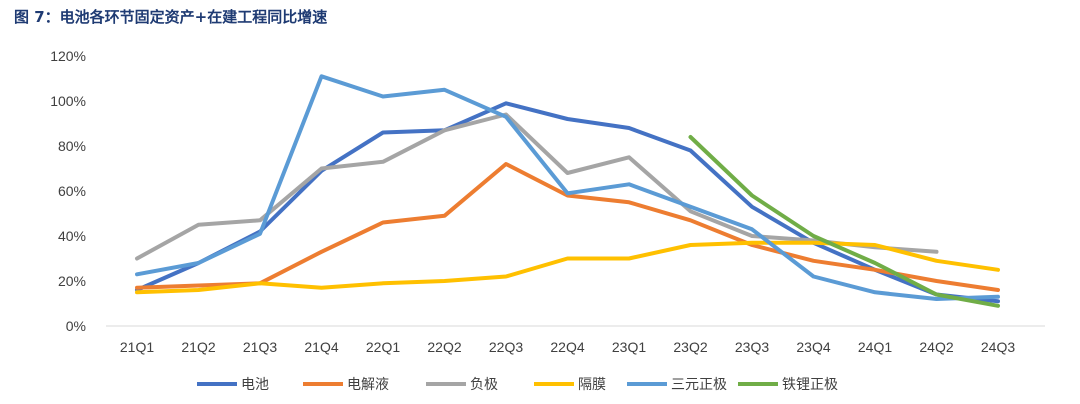 The height and width of the screenshot is (404, 1080). I want to click on y-tick-label: 0%, so click(76, 326).